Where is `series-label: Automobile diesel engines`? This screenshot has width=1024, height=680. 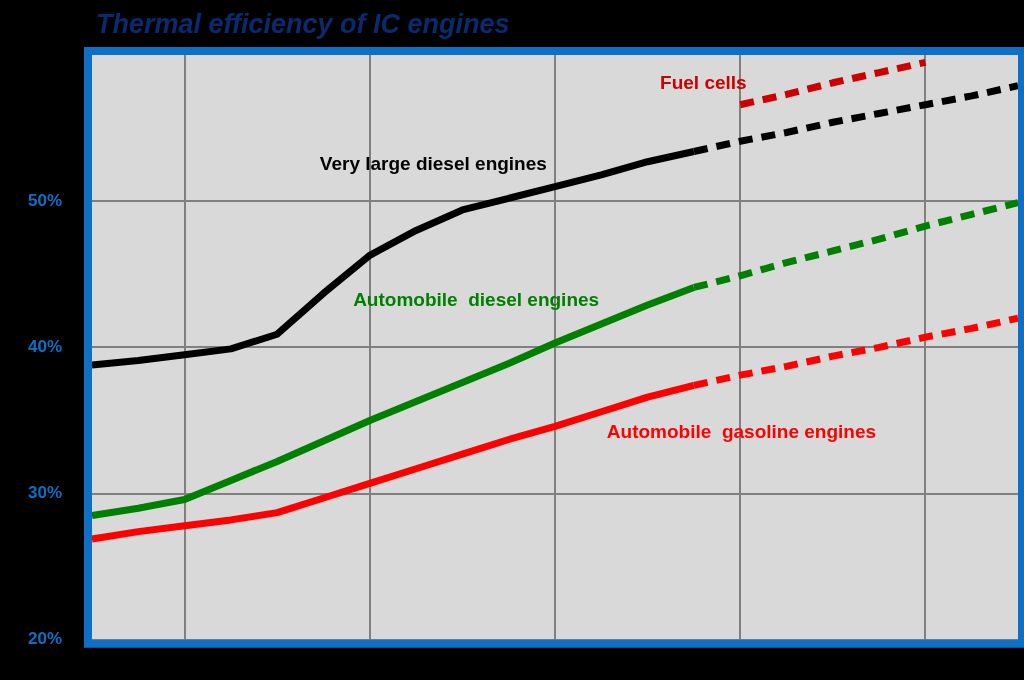 series-label: Automobile diesel engines is located at coordinates (476, 299).